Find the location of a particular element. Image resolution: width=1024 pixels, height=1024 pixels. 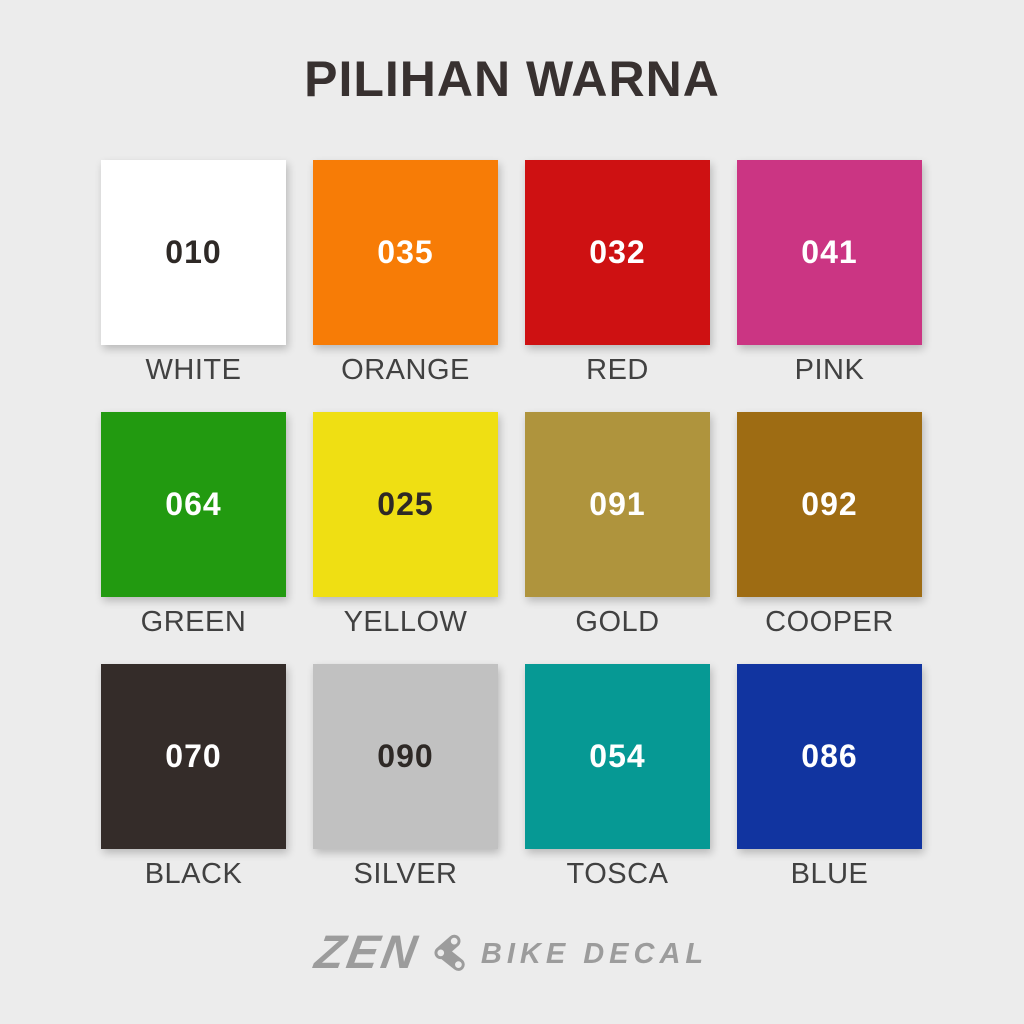

color-name-label: TOSCA is located at coordinates (617, 874).